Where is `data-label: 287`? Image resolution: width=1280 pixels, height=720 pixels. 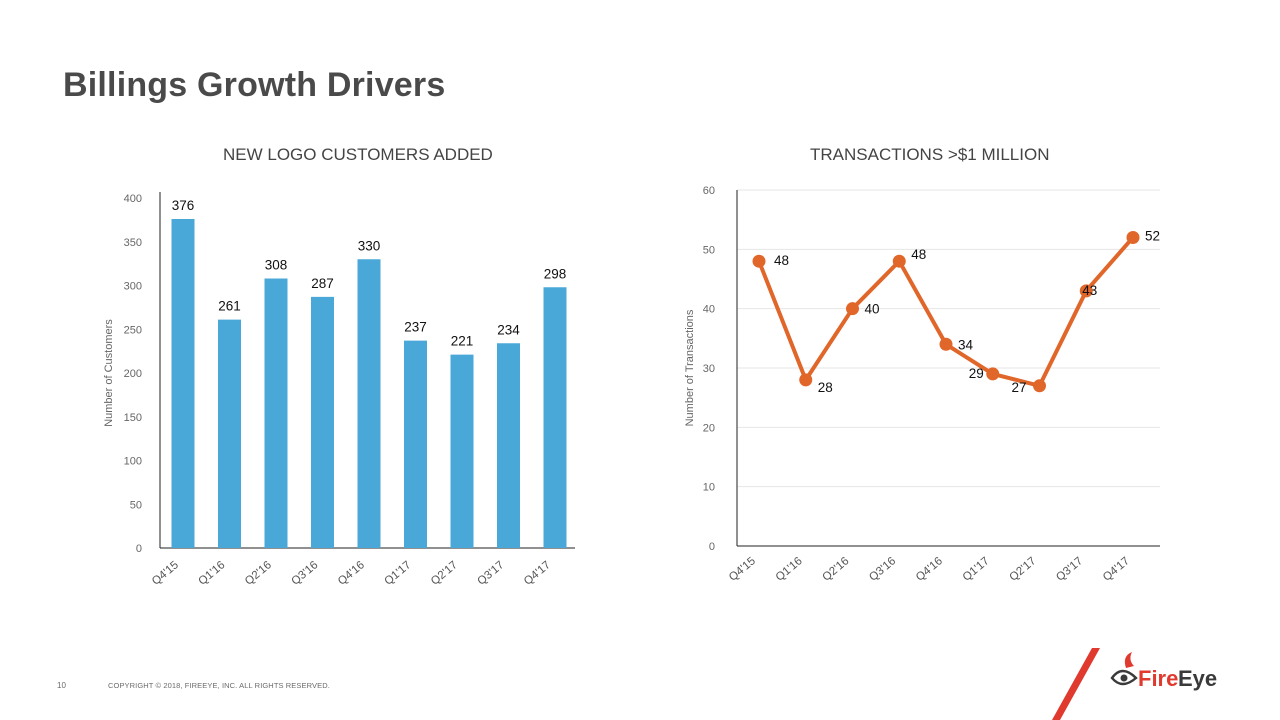 data-label: 287 is located at coordinates (322, 283).